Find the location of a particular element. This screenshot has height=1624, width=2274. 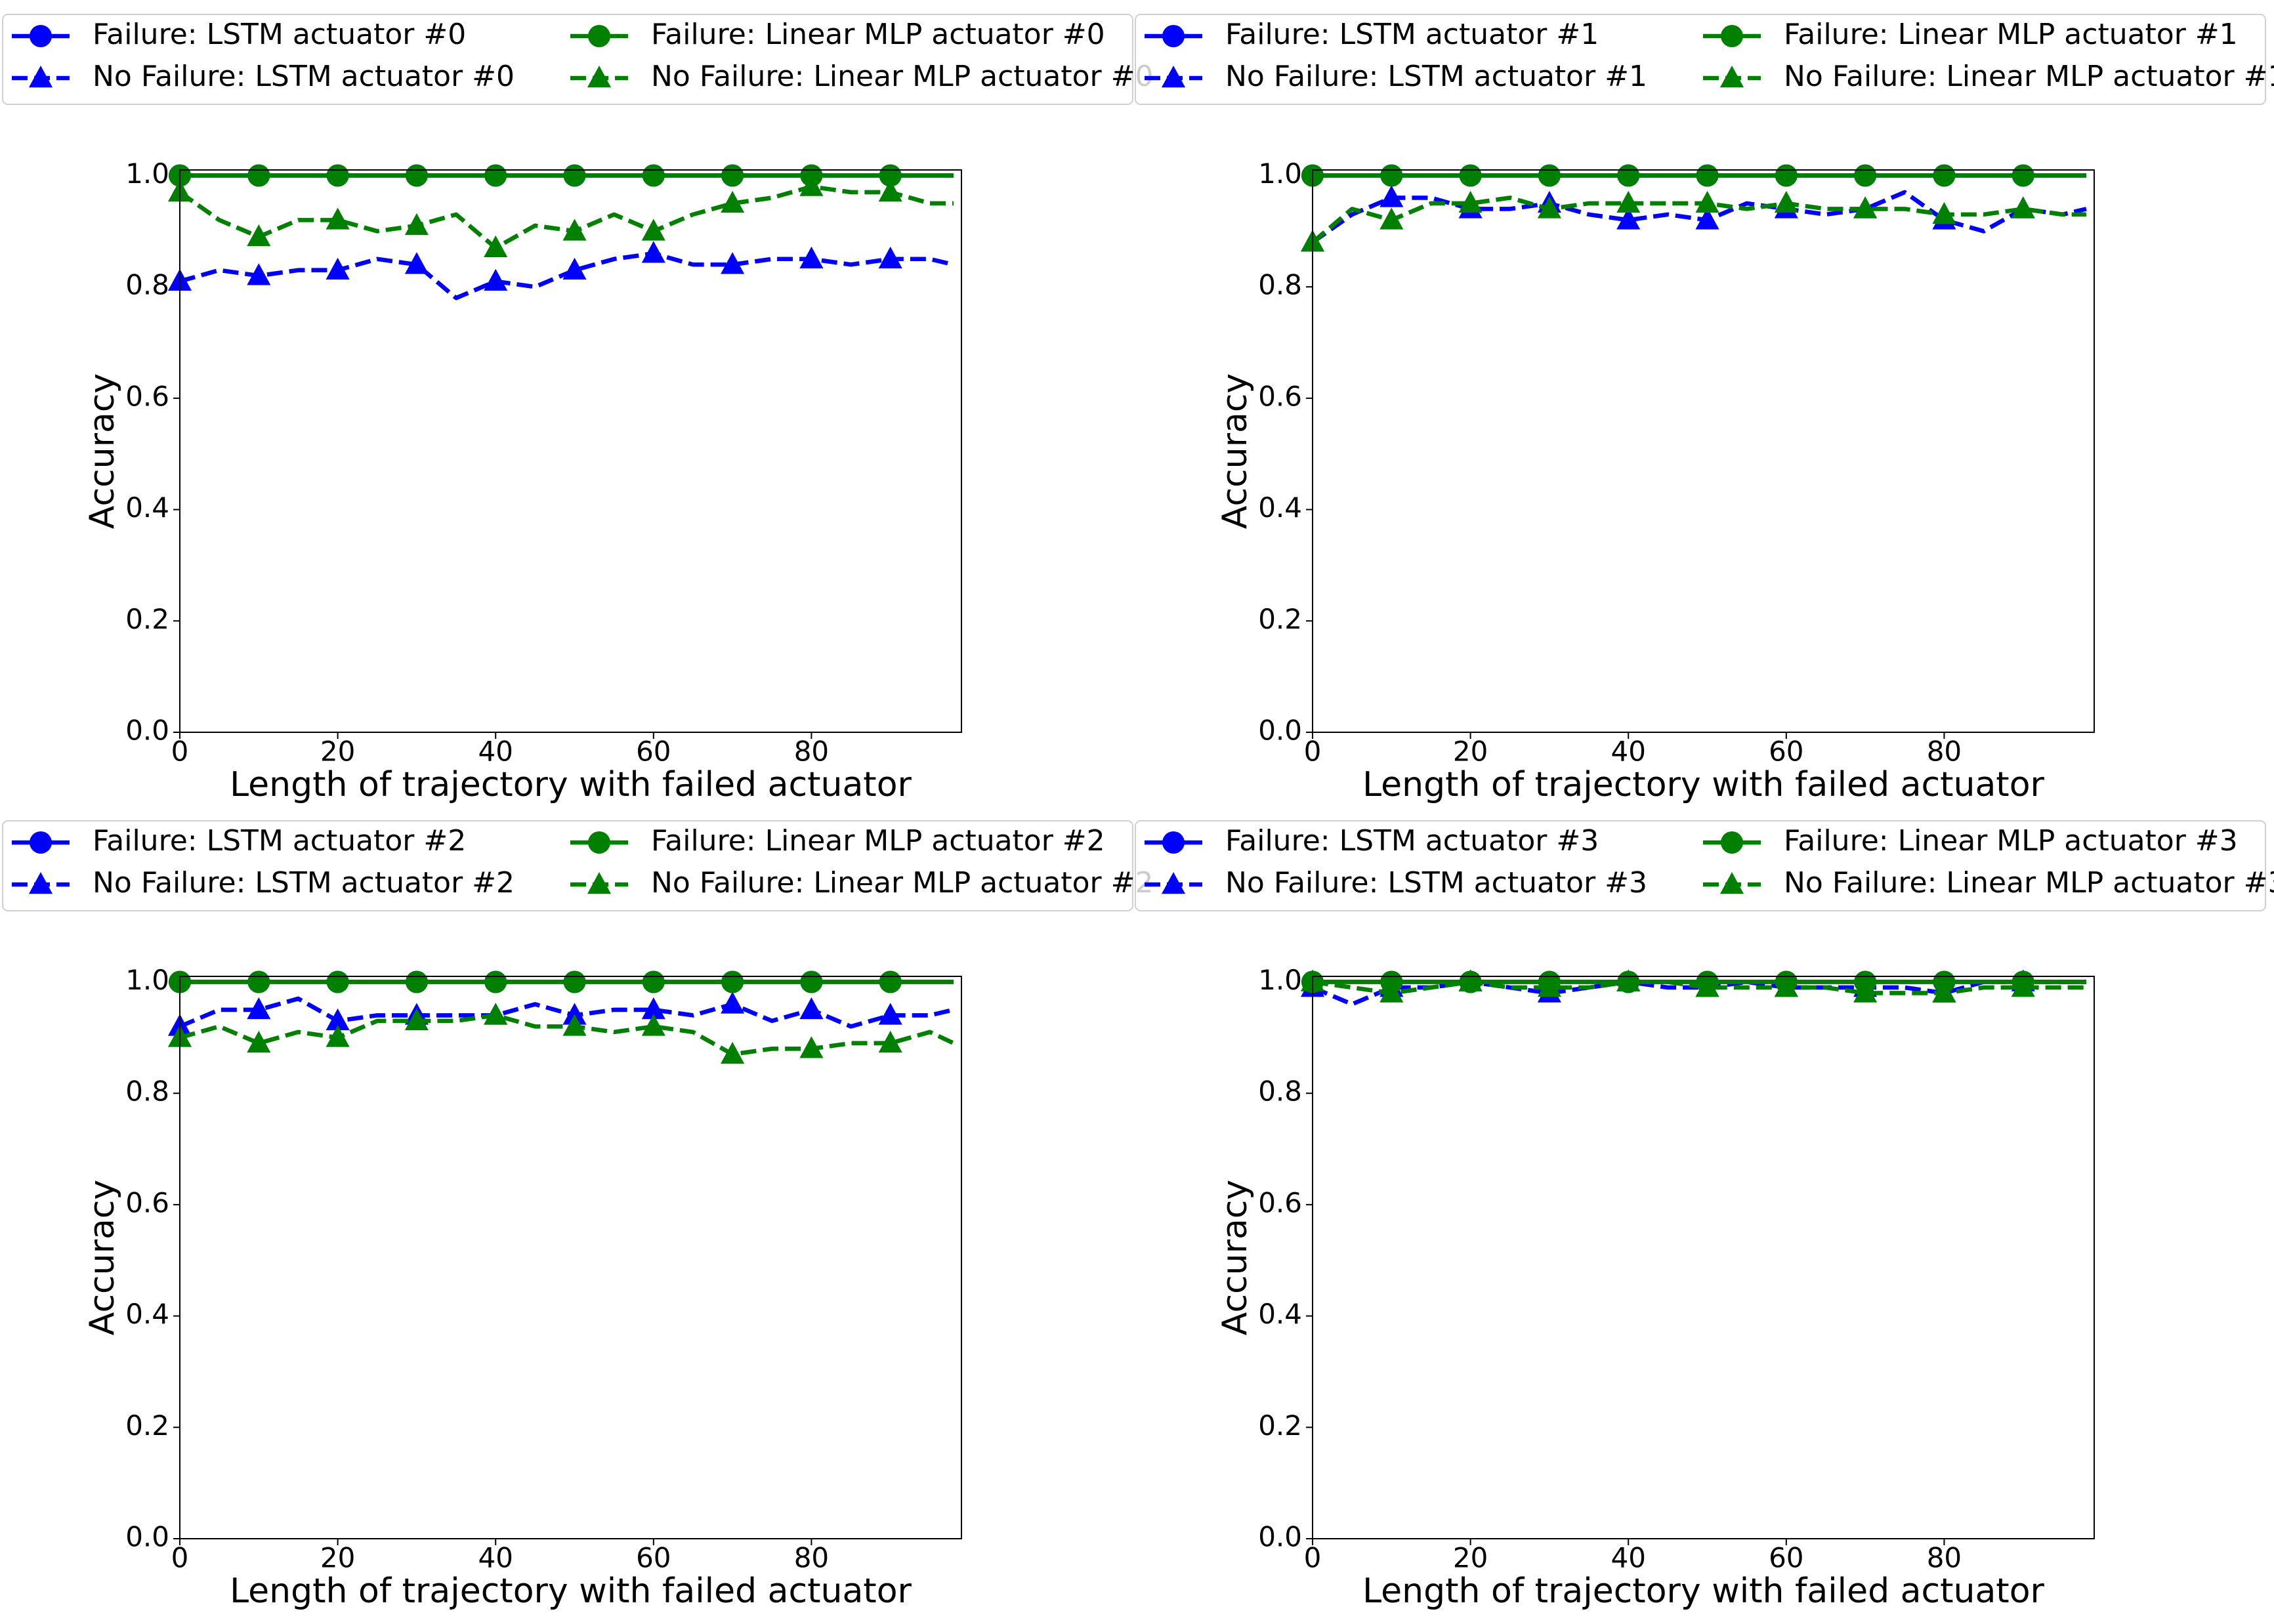

legend-label: Failure: Linear MLP actuator #0 is located at coordinates (878, 35).